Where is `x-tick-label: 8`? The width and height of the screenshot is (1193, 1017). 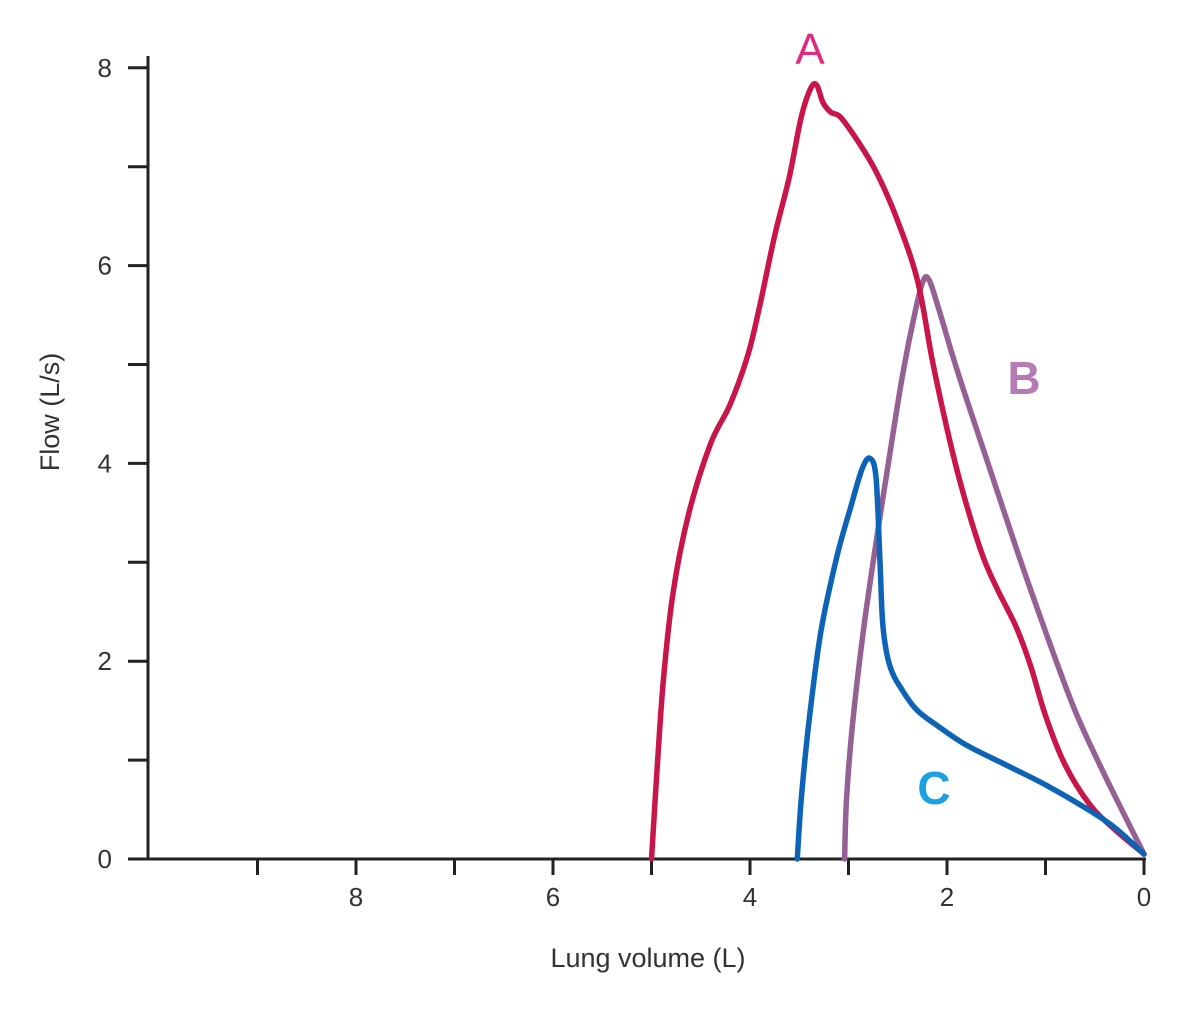 x-tick-label: 8 is located at coordinates (356, 897).